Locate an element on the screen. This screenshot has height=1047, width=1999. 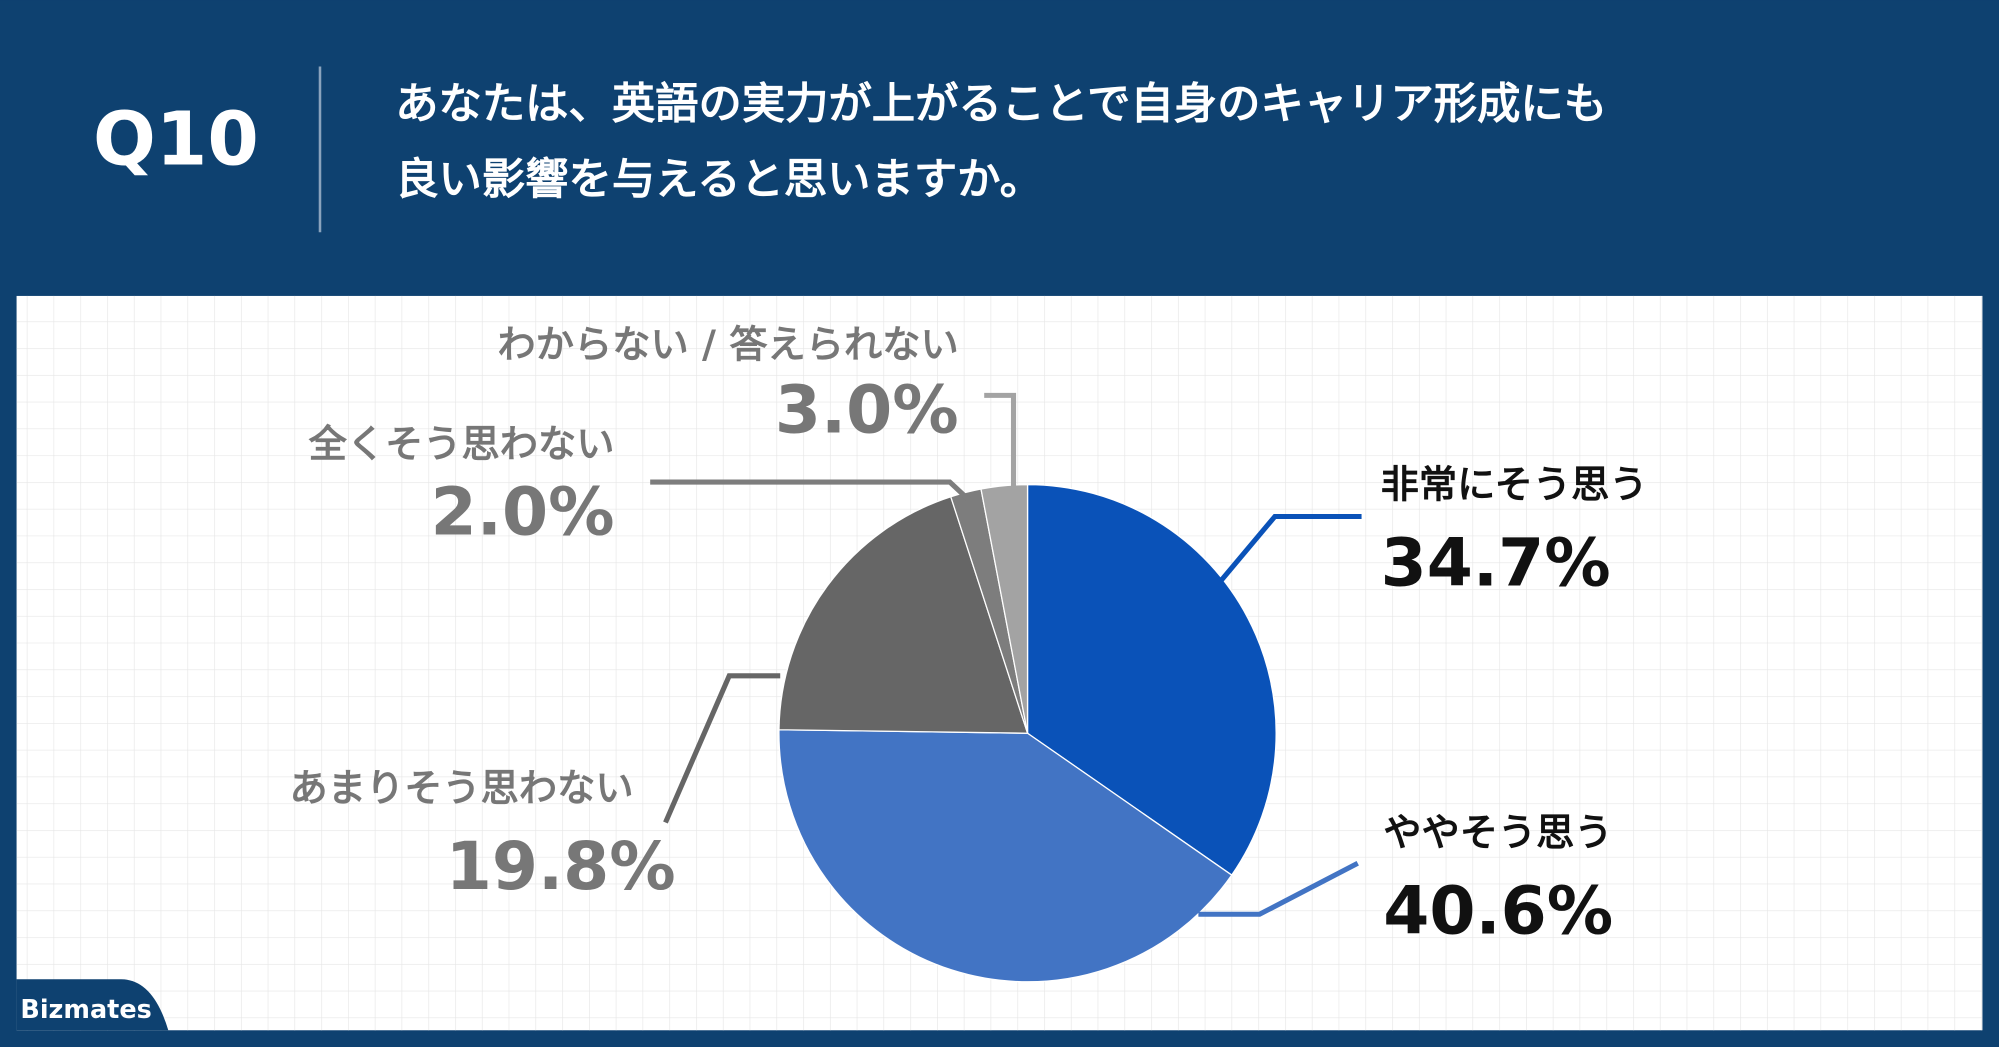
category-label: わからない / 答えられない is located at coordinates (728, 345).